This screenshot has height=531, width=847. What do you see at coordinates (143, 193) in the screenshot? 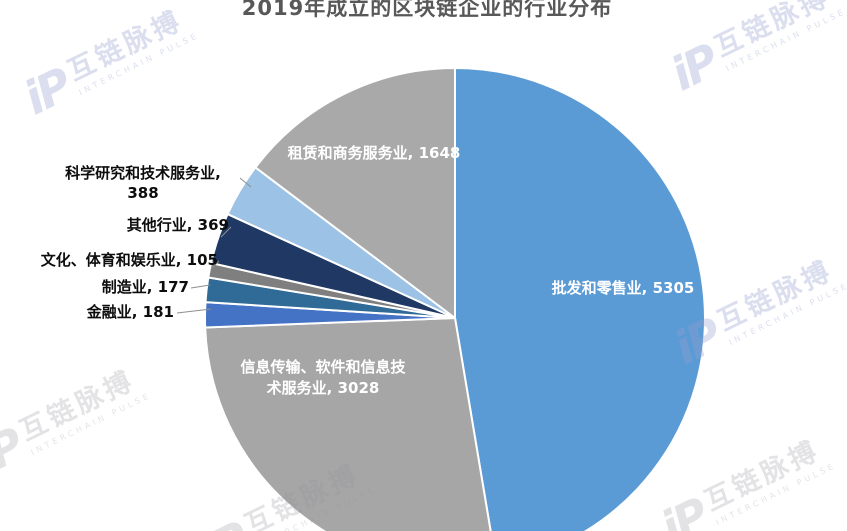
I see `slice-label-science-line2: 388` at bounding box center [143, 193].